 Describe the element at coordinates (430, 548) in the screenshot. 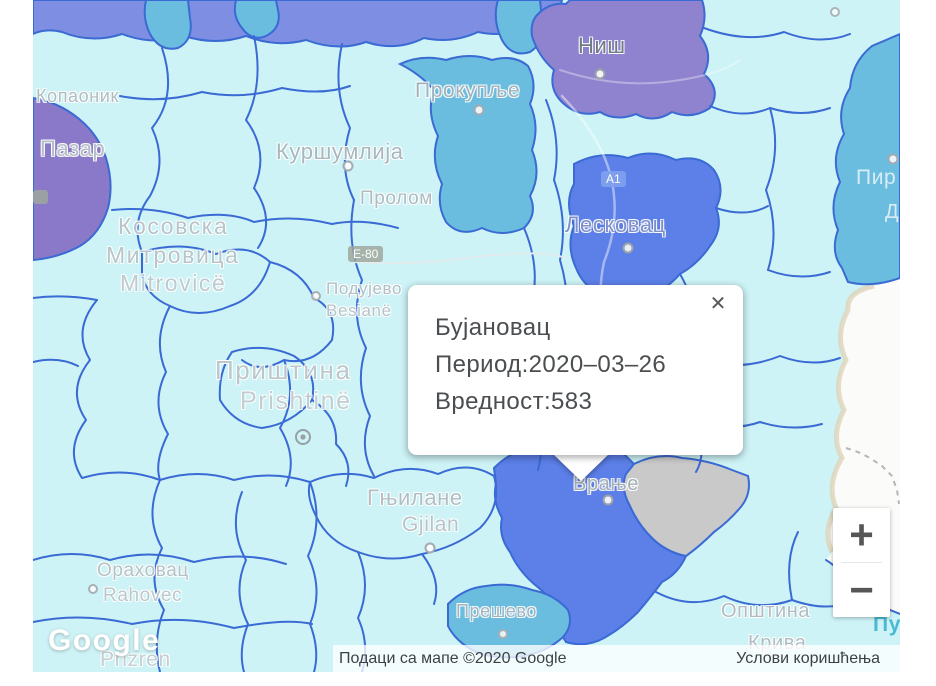

I see `place-marker-gnjilane` at that location.